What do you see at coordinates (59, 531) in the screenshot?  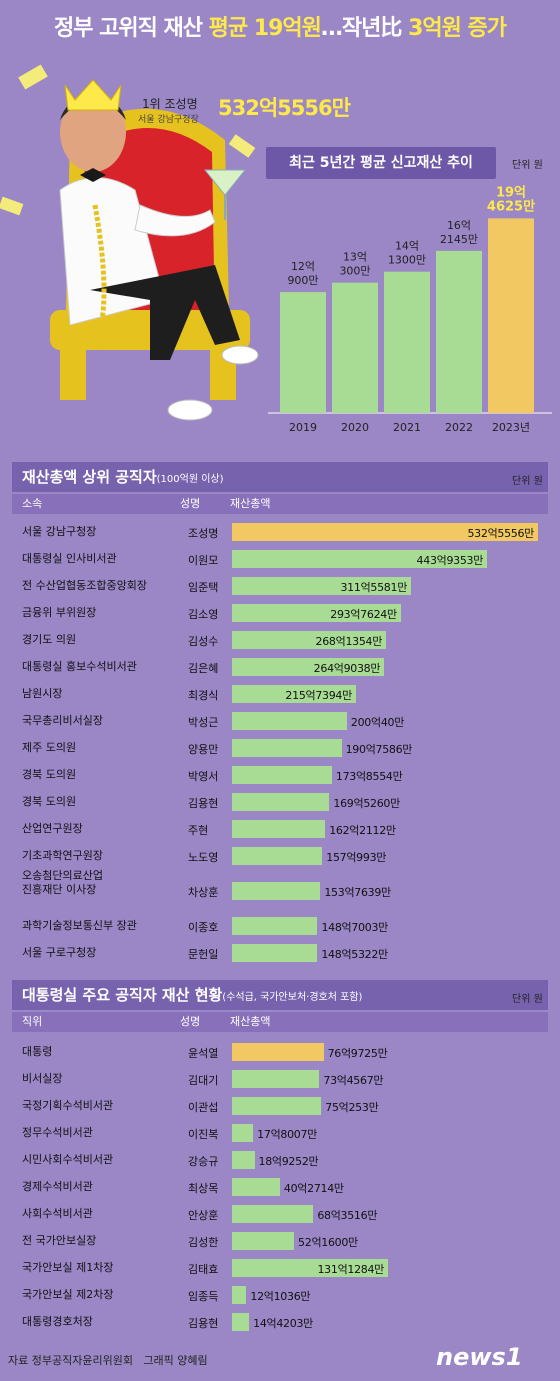 I see `row-affiliation-line: 서울 강남구청장` at bounding box center [59, 531].